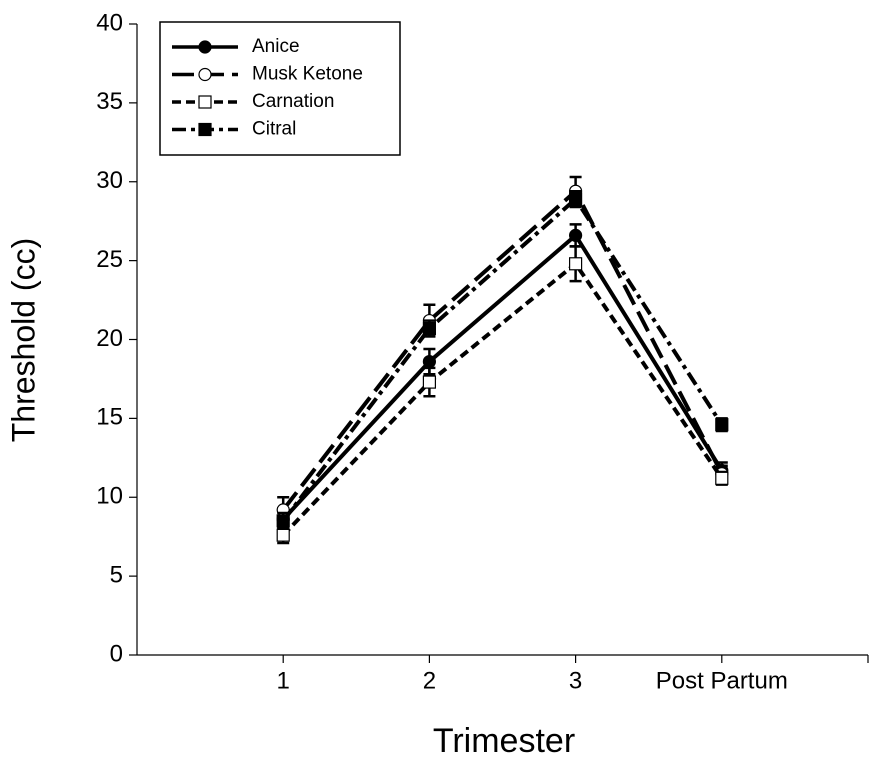 The height and width of the screenshot is (769, 892). Describe the element at coordinates (276, 46) in the screenshot. I see `legend-label: Anice` at that location.